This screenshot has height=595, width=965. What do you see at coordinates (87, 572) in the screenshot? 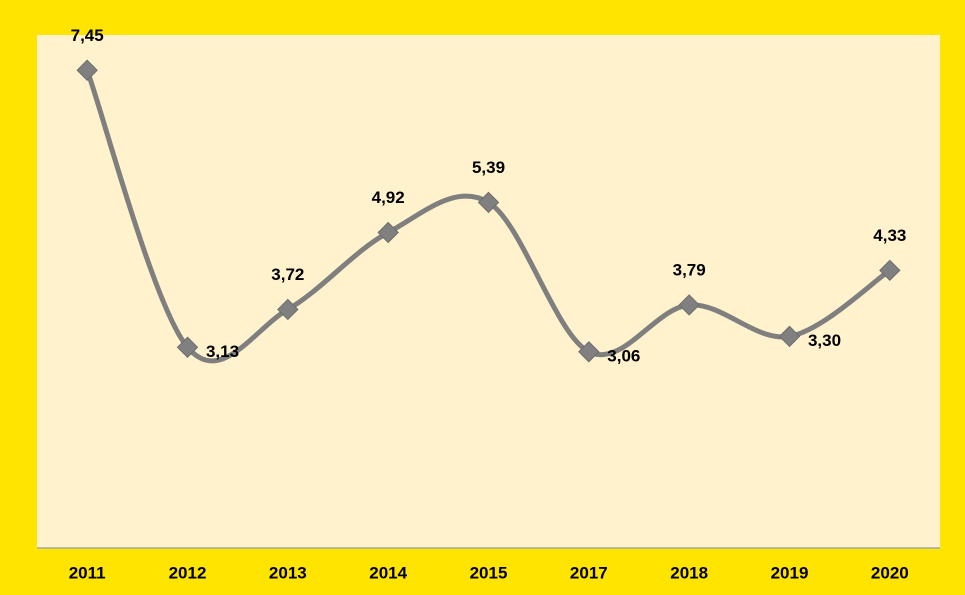
I see `x-tick-label: 2011` at bounding box center [87, 572].